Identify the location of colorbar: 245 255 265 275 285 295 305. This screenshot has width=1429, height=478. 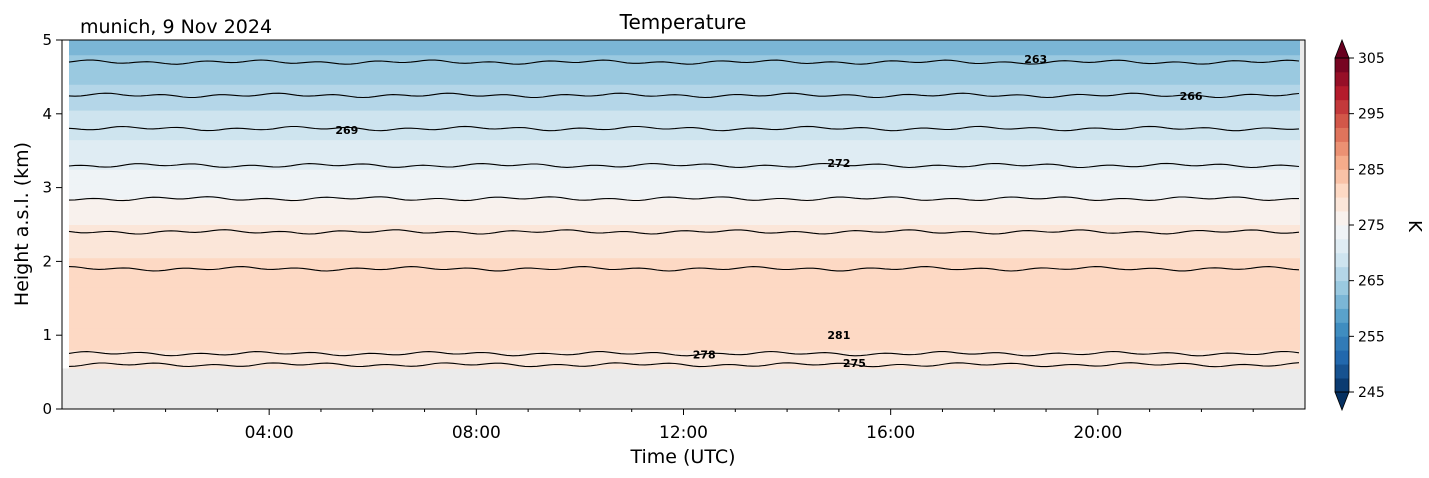
(1359, 225).